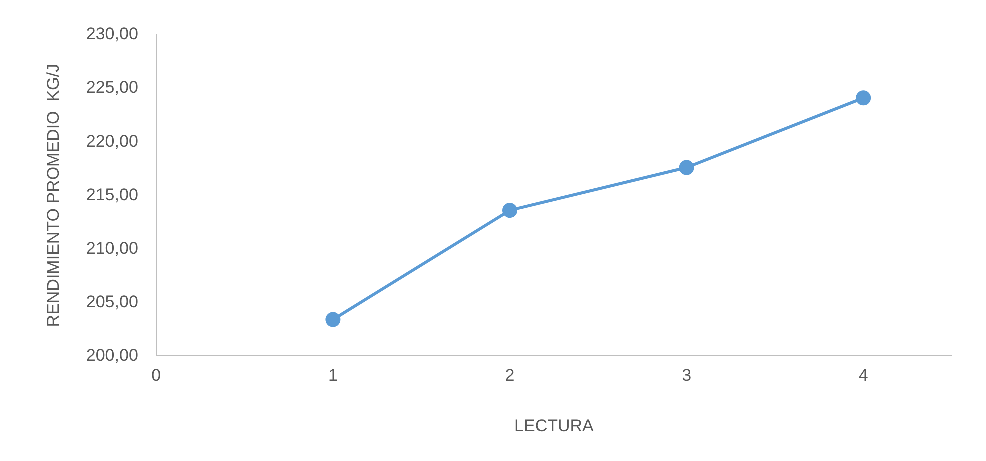 The width and height of the screenshot is (986, 461). I want to click on y-tick-label: 220,00, so click(112, 141).